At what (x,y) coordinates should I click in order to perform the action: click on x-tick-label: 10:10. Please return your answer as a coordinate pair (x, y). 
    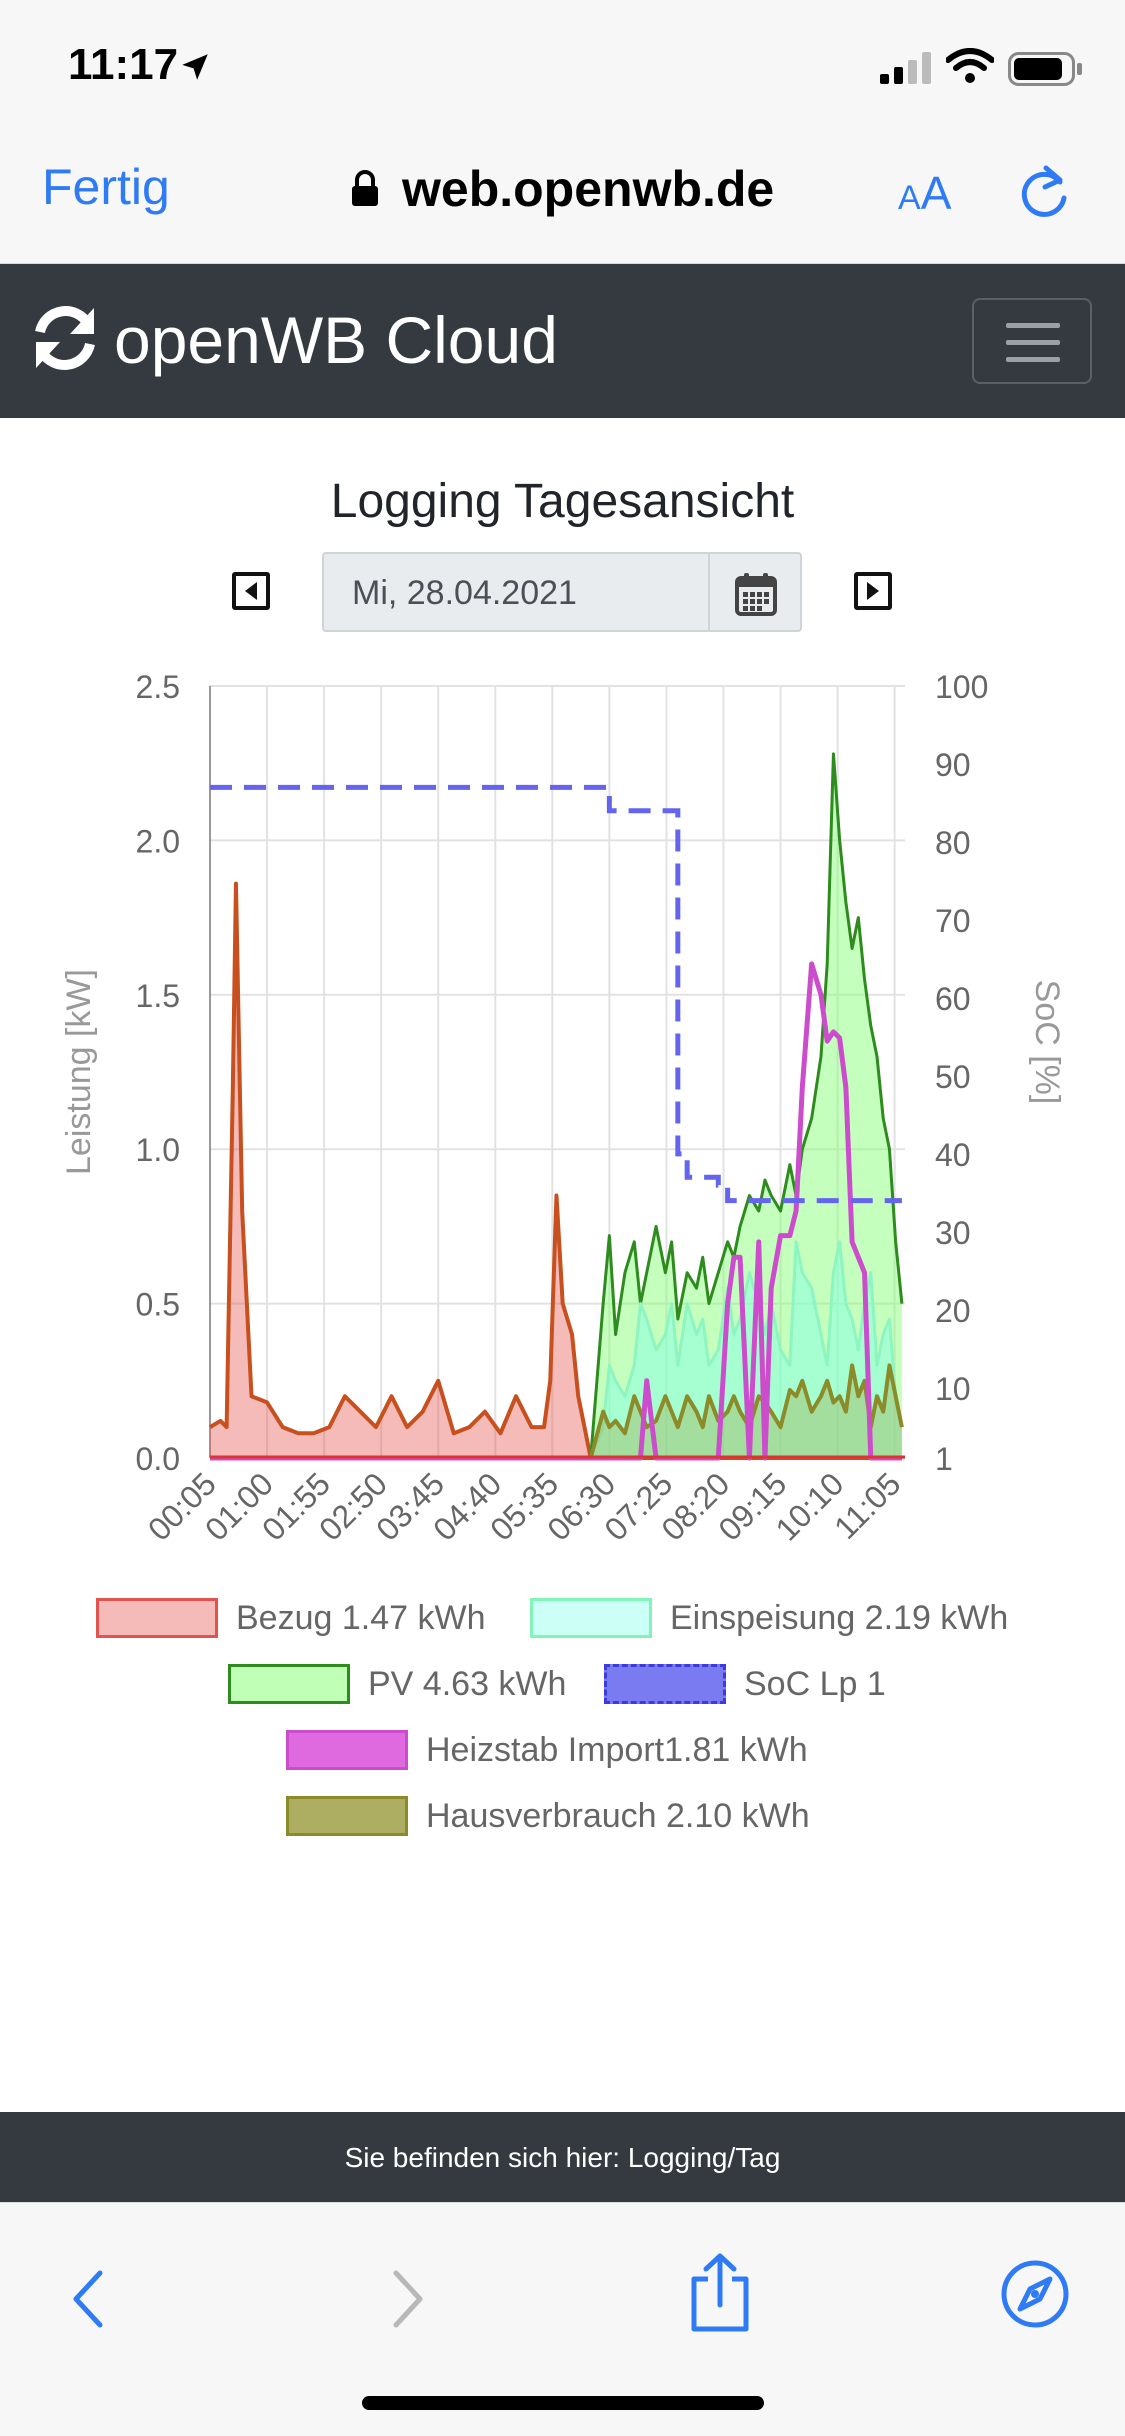
    Looking at the image, I should click on (809, 1506).